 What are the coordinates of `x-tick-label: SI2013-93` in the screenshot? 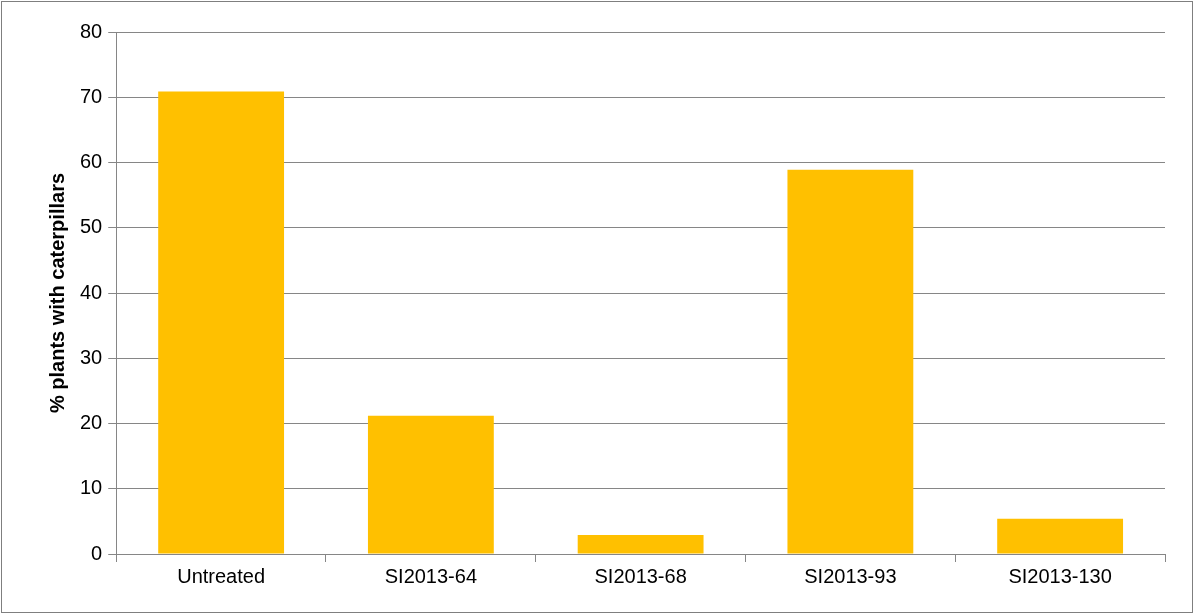 It's located at (850, 575).